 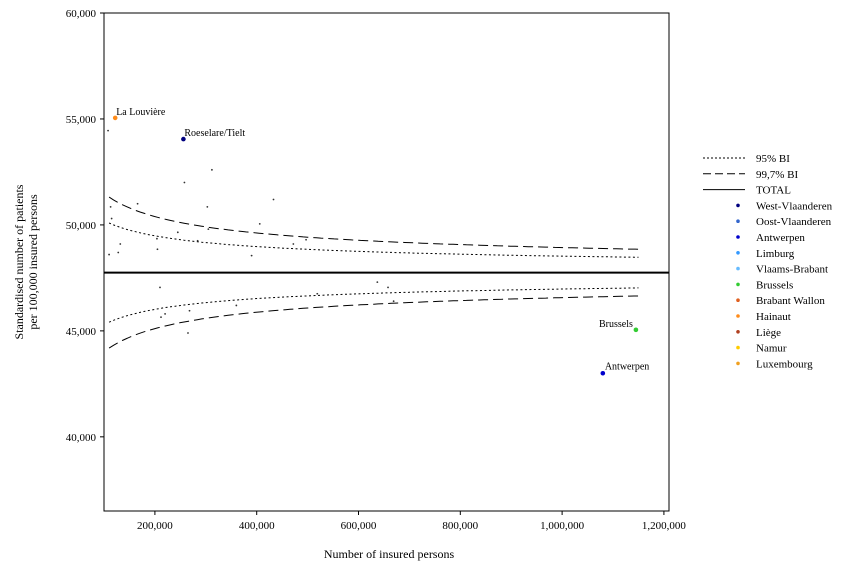 I want to click on legend-label: Hainaut, so click(x=773, y=317).